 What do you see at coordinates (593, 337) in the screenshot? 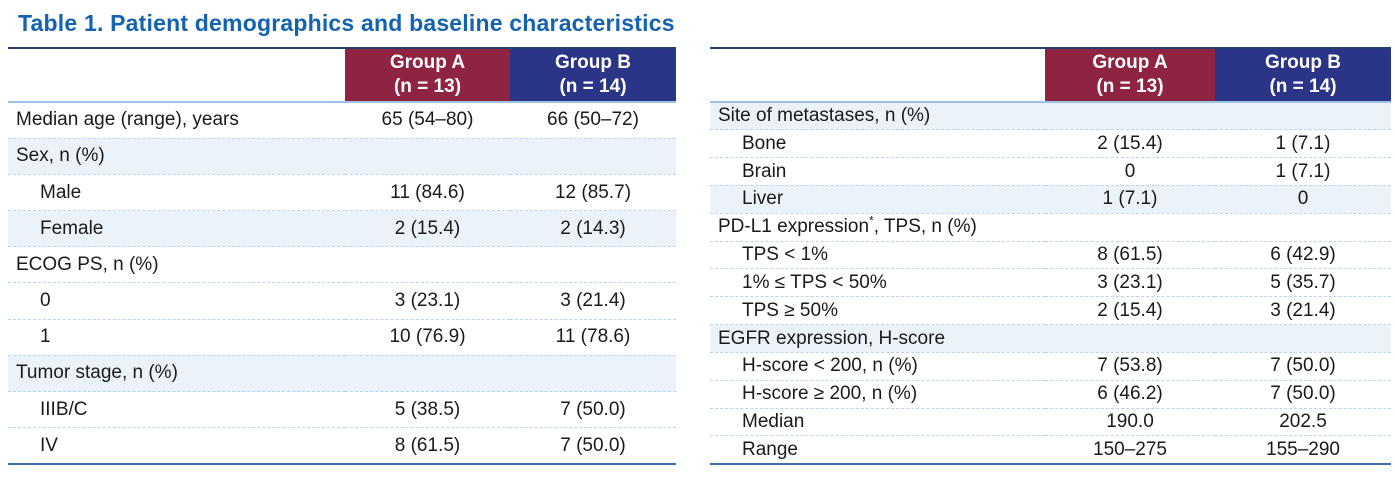
I see `value-group-b: 11 (78.6)` at bounding box center [593, 337].